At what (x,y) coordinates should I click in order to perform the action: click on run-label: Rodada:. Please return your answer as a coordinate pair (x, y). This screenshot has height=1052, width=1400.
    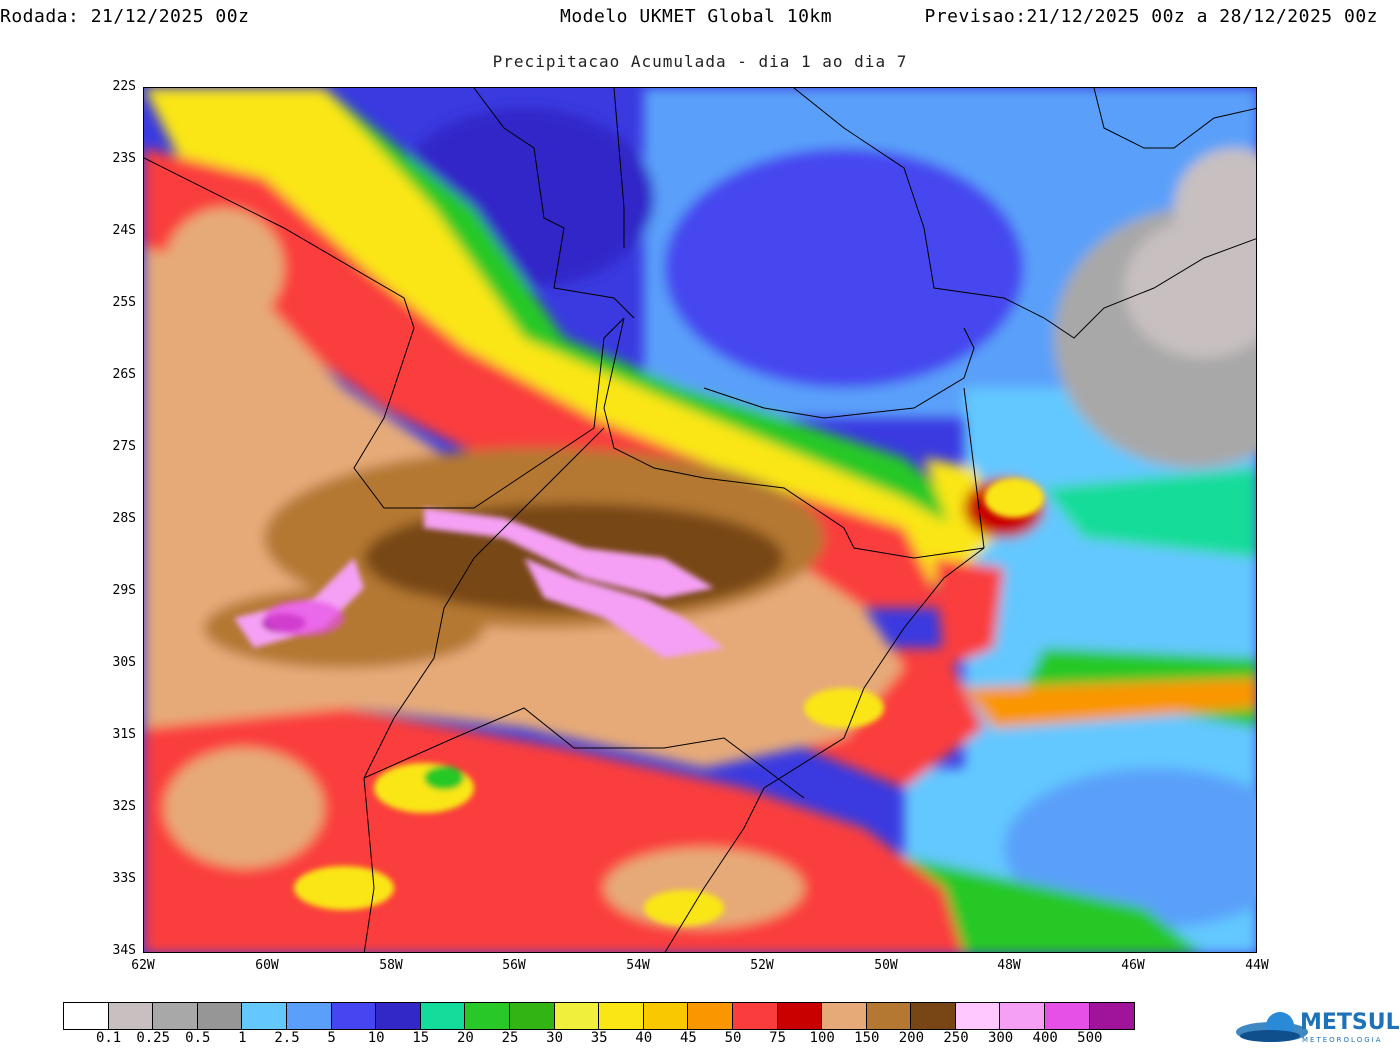
    Looking at the image, I should click on (40, 16).